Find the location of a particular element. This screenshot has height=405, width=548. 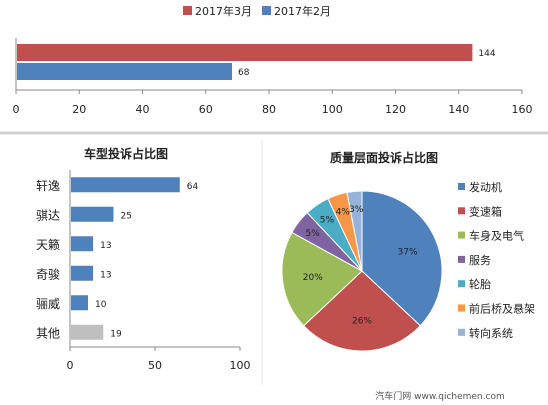

x-tick-label-4: 80 is located at coordinates (269, 109).